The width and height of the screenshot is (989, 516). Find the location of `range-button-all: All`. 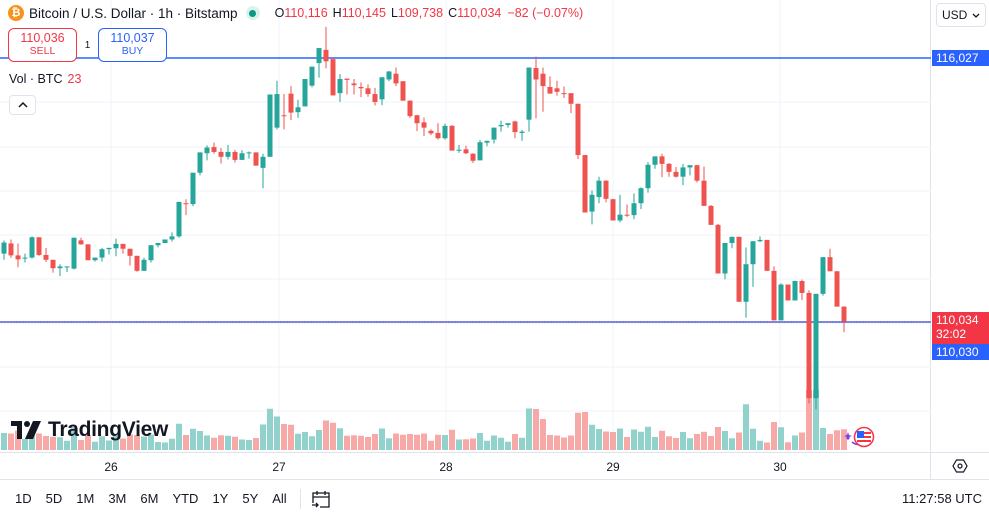

range-button-all: All is located at coordinates (279, 498).